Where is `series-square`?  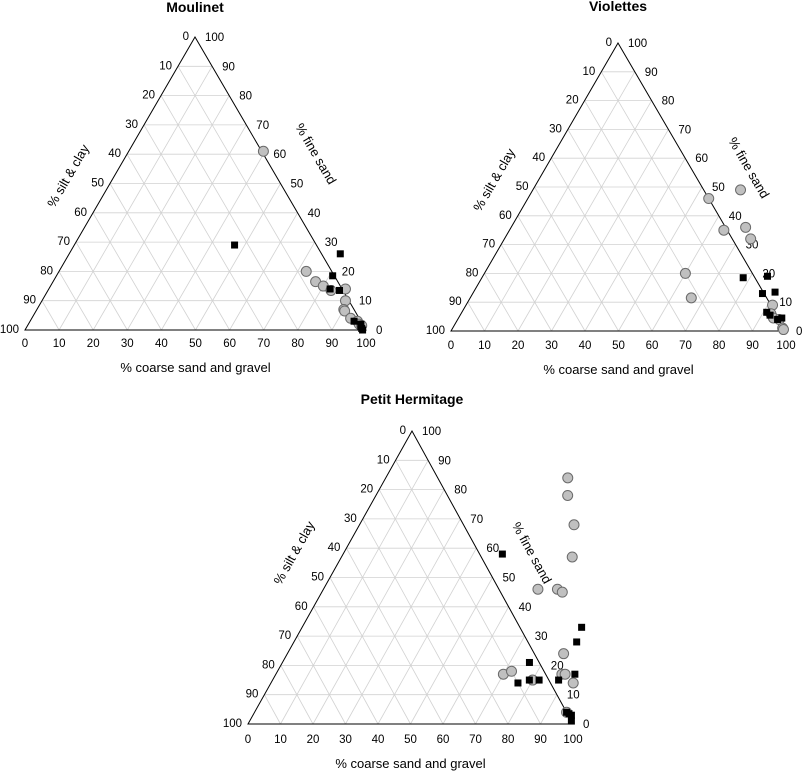 series-square is located at coordinates (762, 297).